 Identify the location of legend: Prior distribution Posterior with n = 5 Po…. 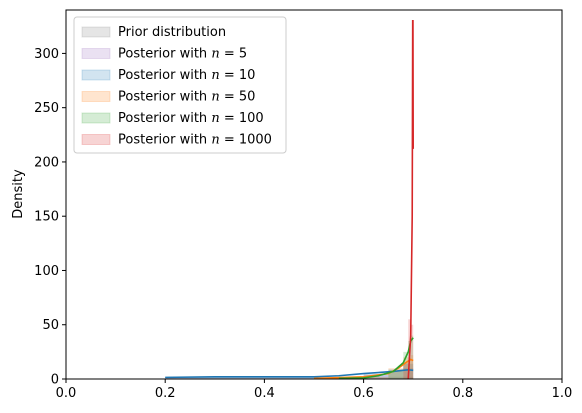
(180, 85).